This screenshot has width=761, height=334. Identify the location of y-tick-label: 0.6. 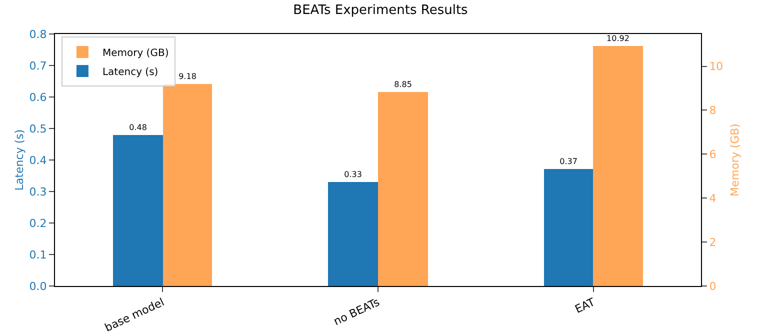
(38, 97).